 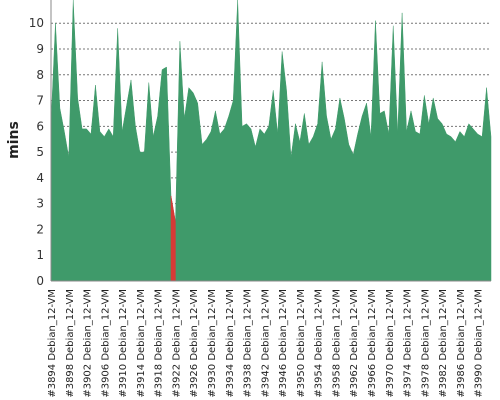 What do you see at coordinates (40, 255) in the screenshot?
I see `y-tick-label: 1` at bounding box center [40, 255].